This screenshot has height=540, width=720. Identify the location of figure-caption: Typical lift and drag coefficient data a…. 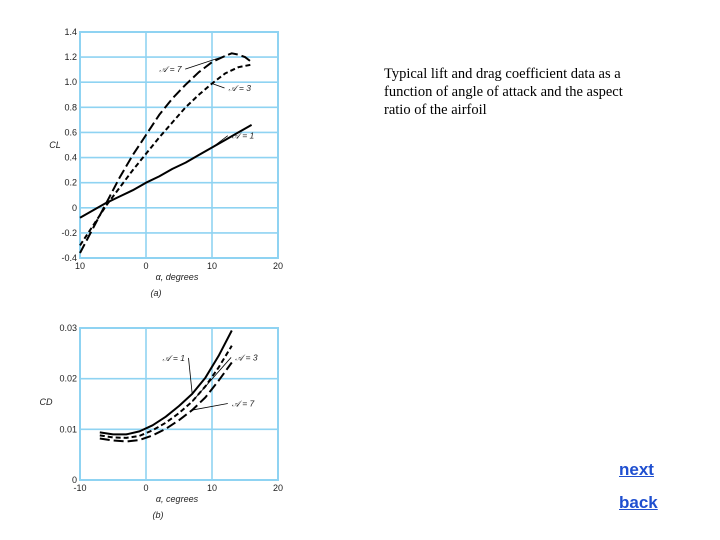
(503, 92).